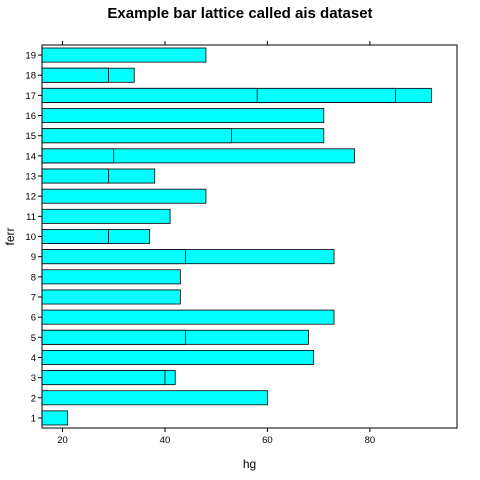 The height and width of the screenshot is (480, 480). Describe the element at coordinates (370, 440) in the screenshot. I see `x-tick-label: 80` at that location.